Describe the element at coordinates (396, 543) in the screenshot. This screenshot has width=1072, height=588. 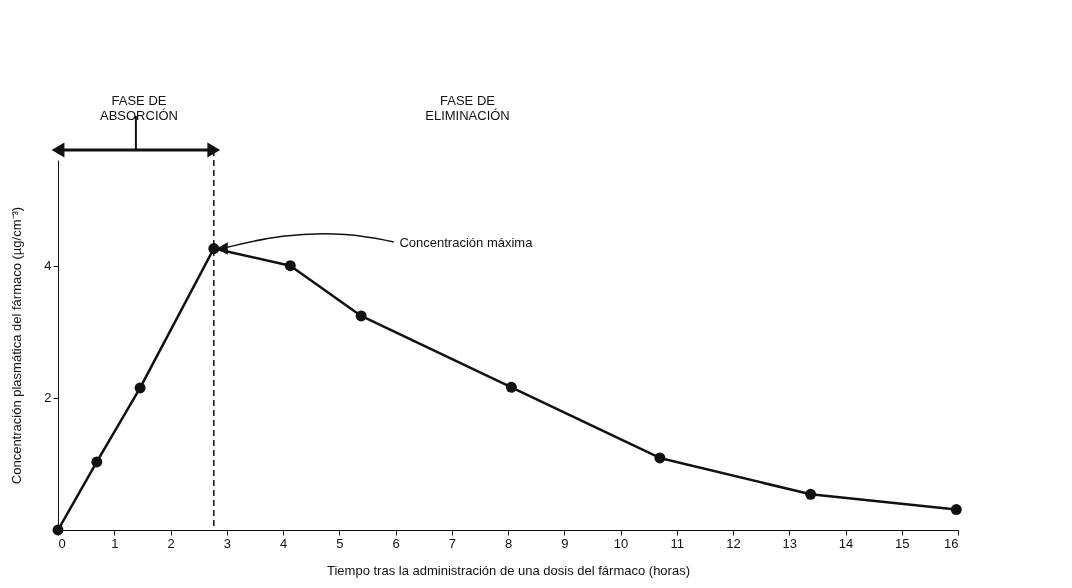
I see `x-tick-label: 6` at that location.